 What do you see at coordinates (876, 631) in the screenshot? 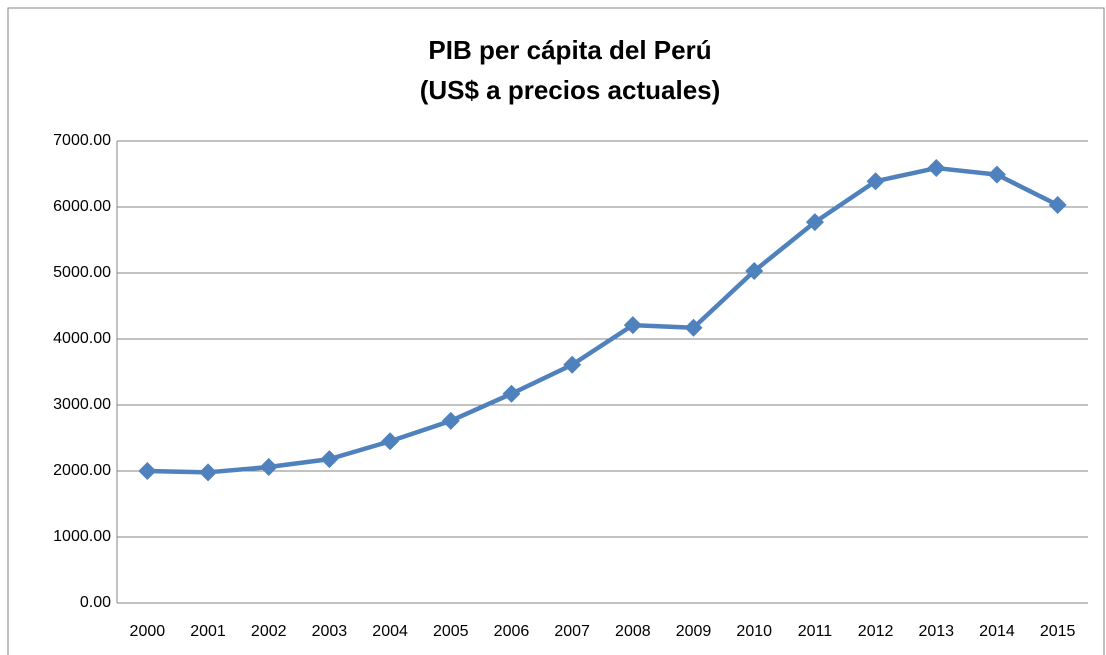
I see `x-tick-label: 2012` at bounding box center [876, 631].